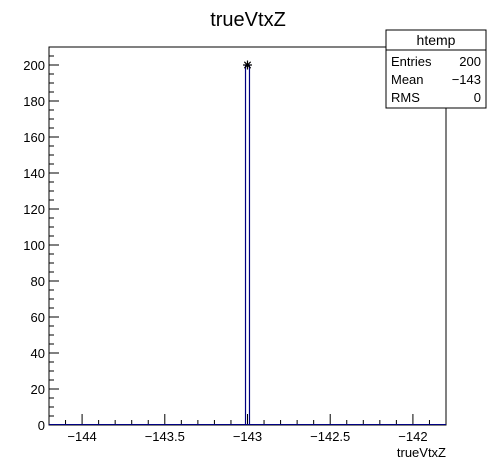  Describe the element at coordinates (34, 137) in the screenshot. I see `y-tick-label: 160` at that location.